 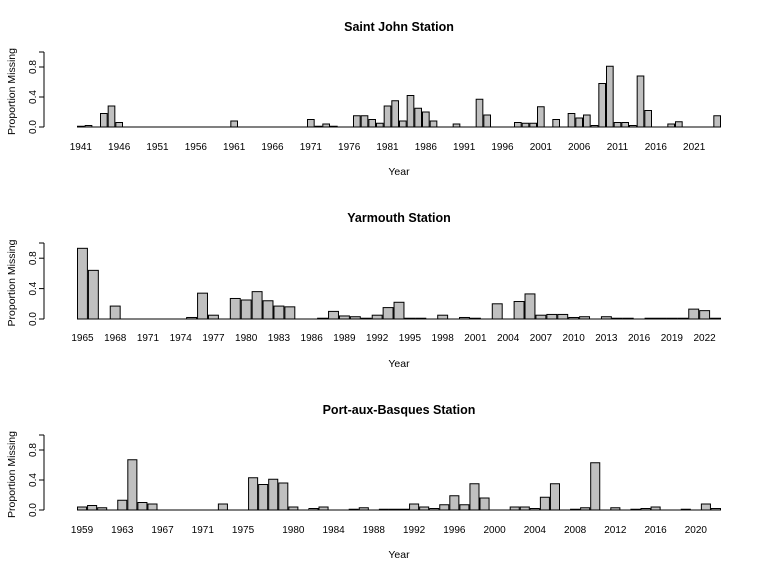 What do you see at coordinates (181, 338) in the screenshot?
I see `x-tick-label: 1974` at bounding box center [181, 338].